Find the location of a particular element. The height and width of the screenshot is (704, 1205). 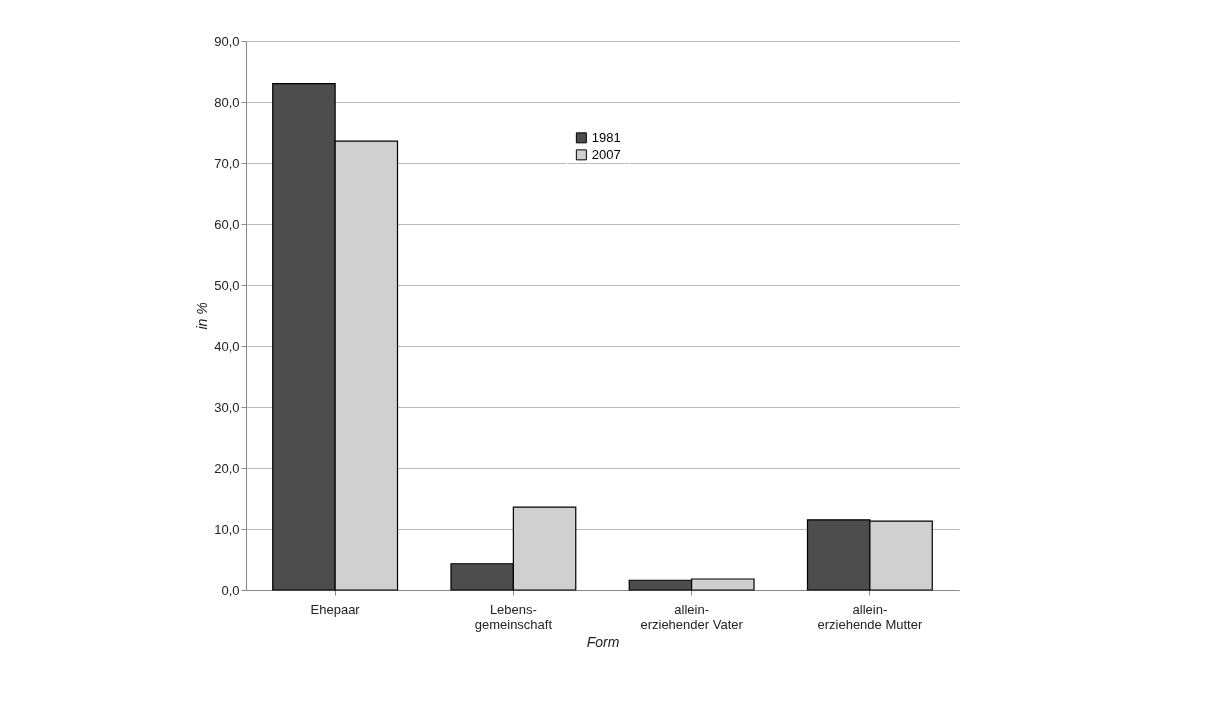

x-tick-label: Lebens- gemeinschaft is located at coordinates (513, 616).